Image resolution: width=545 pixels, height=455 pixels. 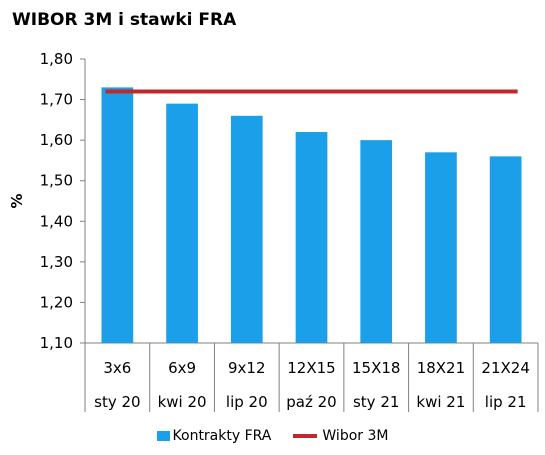 What do you see at coordinates (56, 140) in the screenshot?
I see `y-tick-label: 1,60` at bounding box center [56, 140].